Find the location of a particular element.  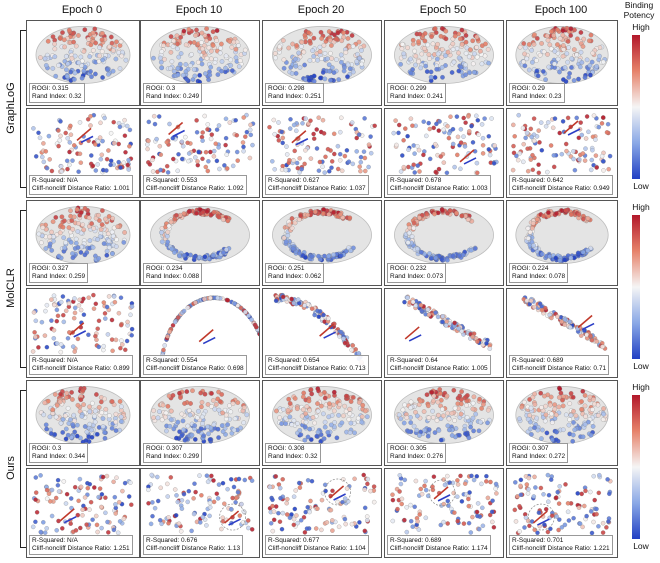

clustering-scatter-plot is located at coordinates (322, 235).